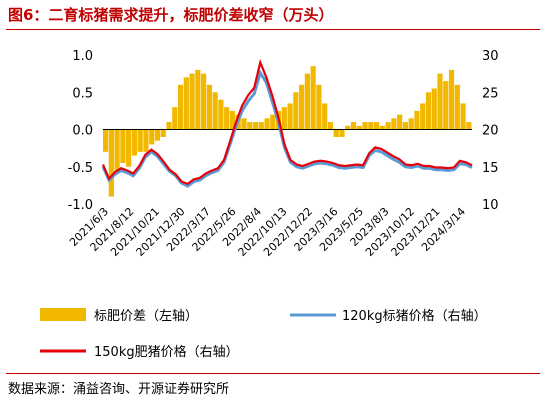 This screenshot has height=405, width=546. I want to click on right-tick-label: 15, so click(490, 168).